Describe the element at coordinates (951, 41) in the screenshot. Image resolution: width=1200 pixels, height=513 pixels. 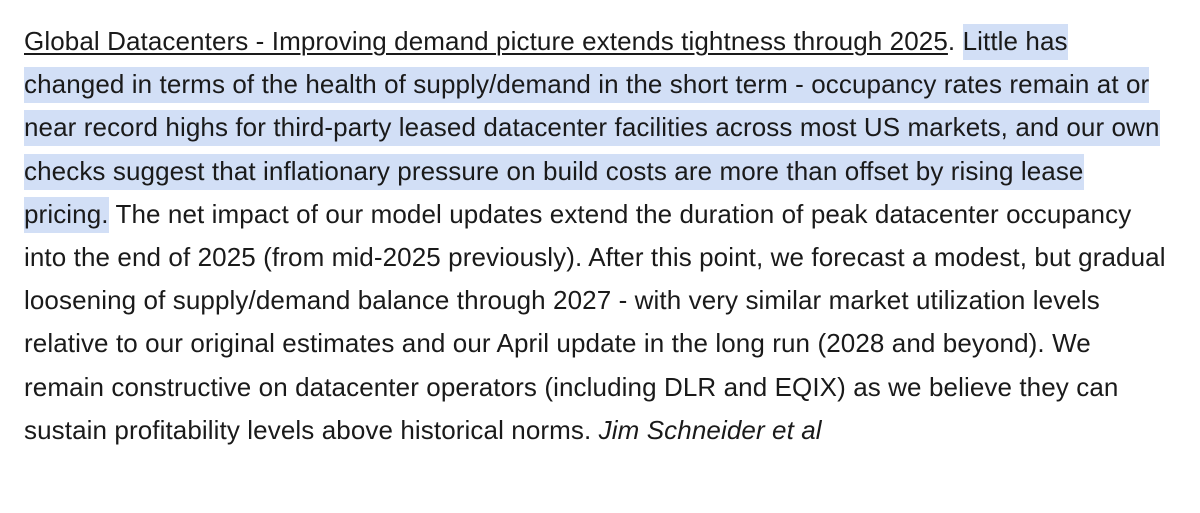
I see `headline-suffix: .` at that location.